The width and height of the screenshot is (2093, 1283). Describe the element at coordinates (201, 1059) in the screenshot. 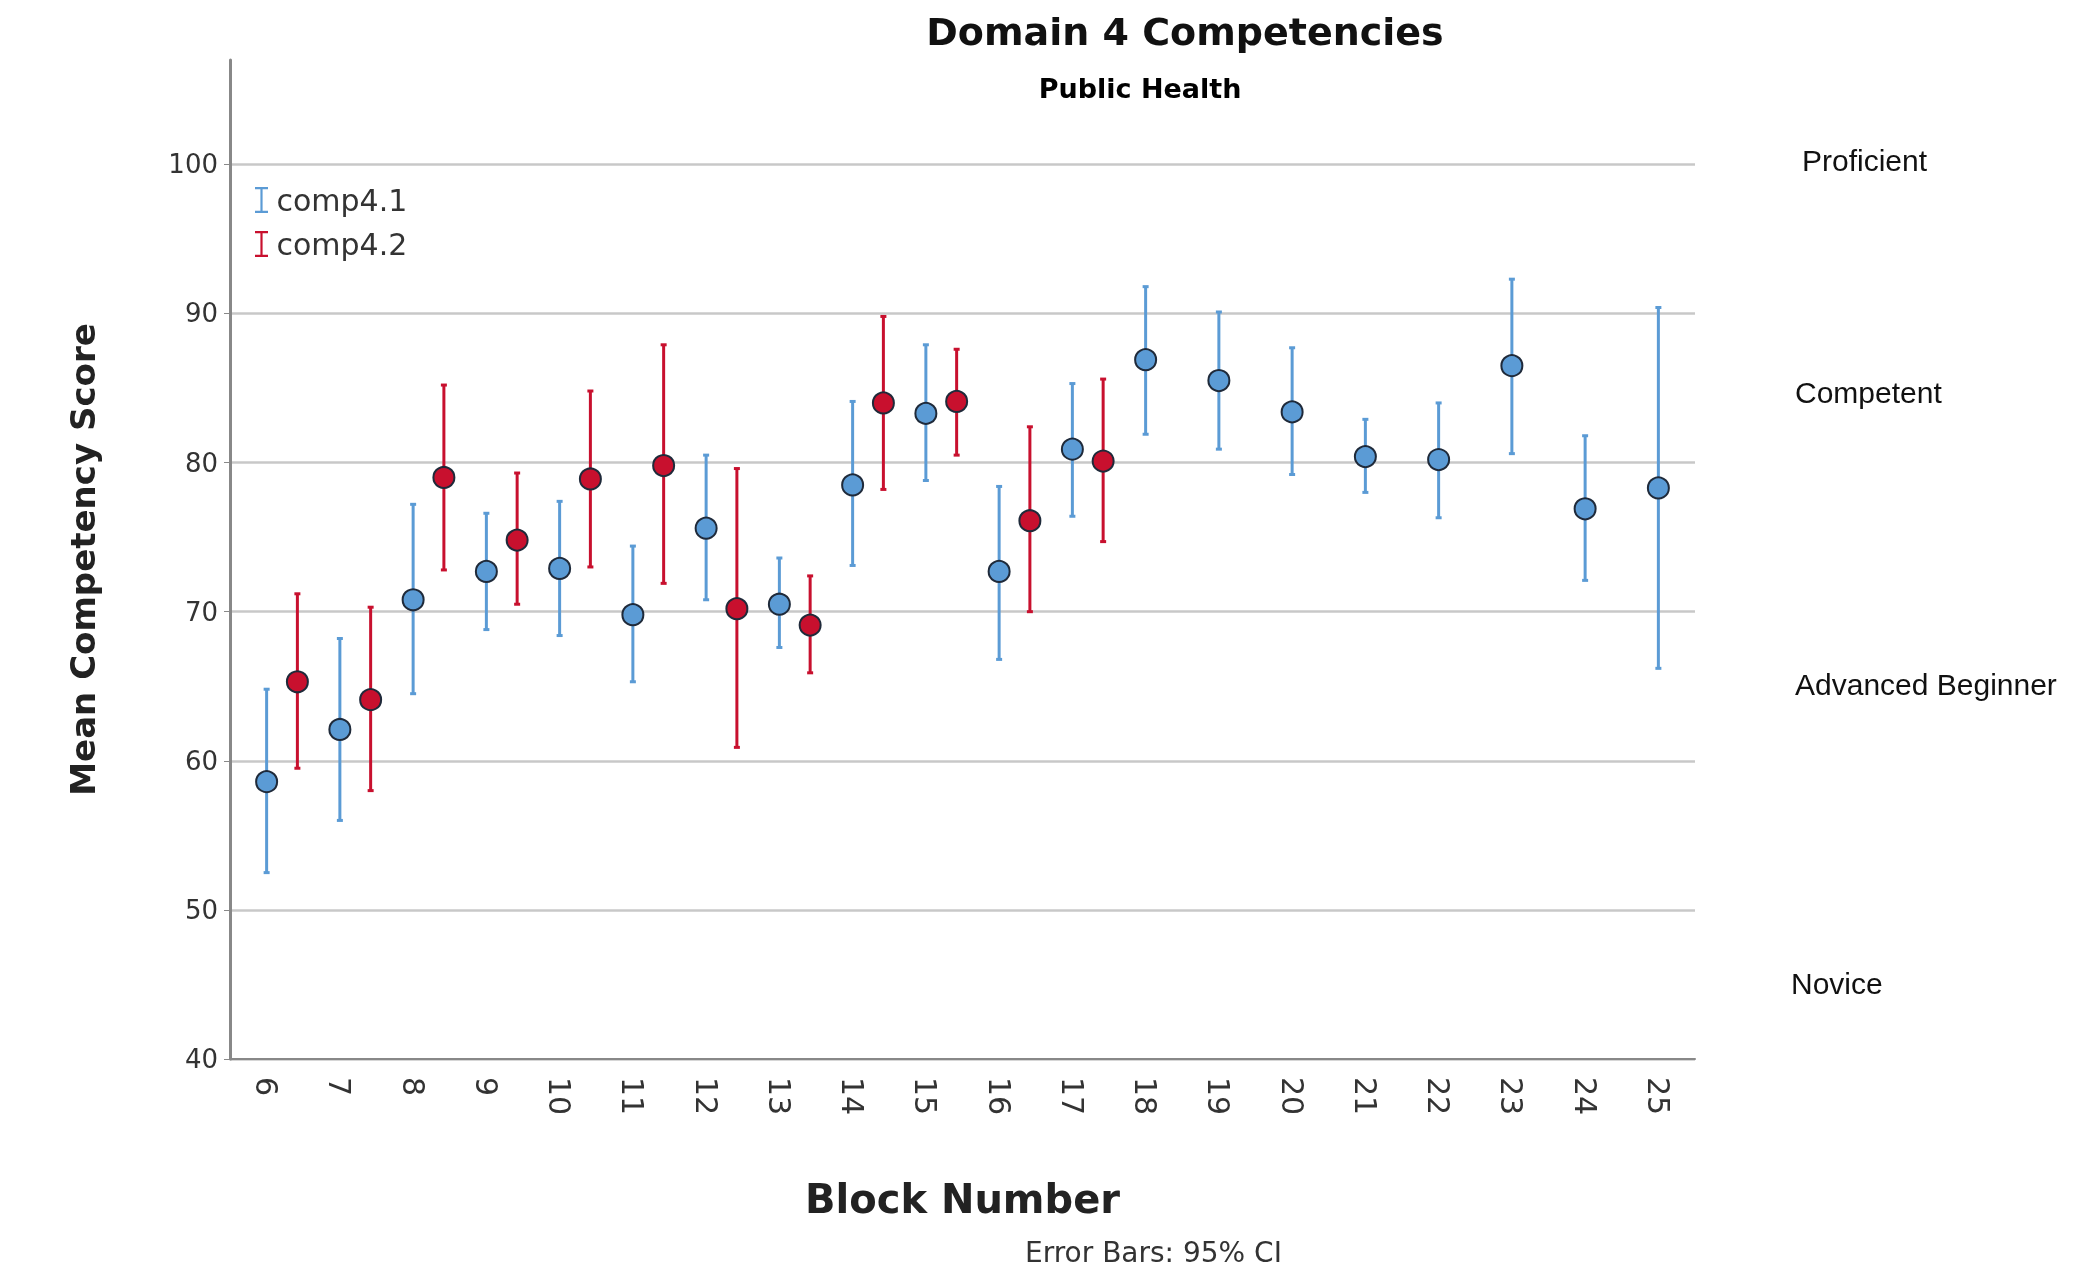

I see `y-tick-label: 40` at that location.